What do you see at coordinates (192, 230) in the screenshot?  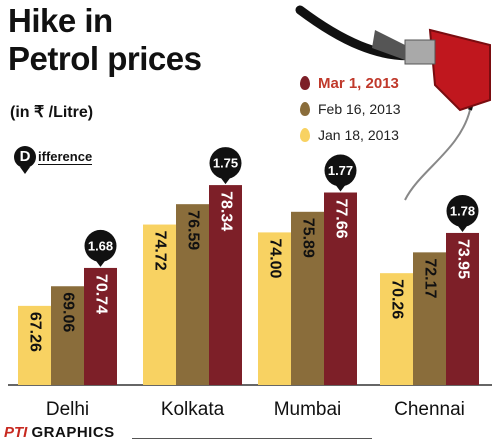 I see `bar-value-label: 76.59` at bounding box center [192, 230].